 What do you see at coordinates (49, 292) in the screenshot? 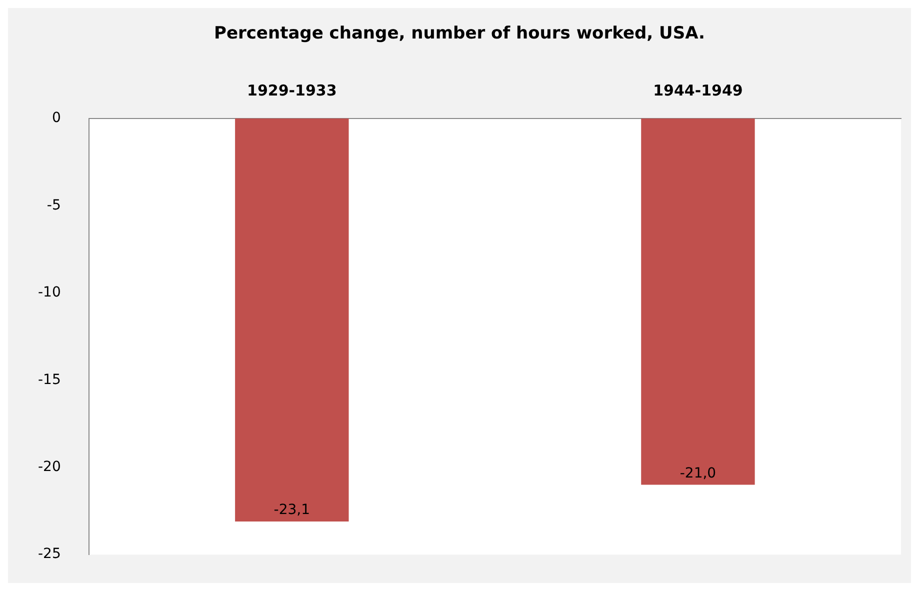
I see `y-tick-label: -10` at bounding box center [49, 292].